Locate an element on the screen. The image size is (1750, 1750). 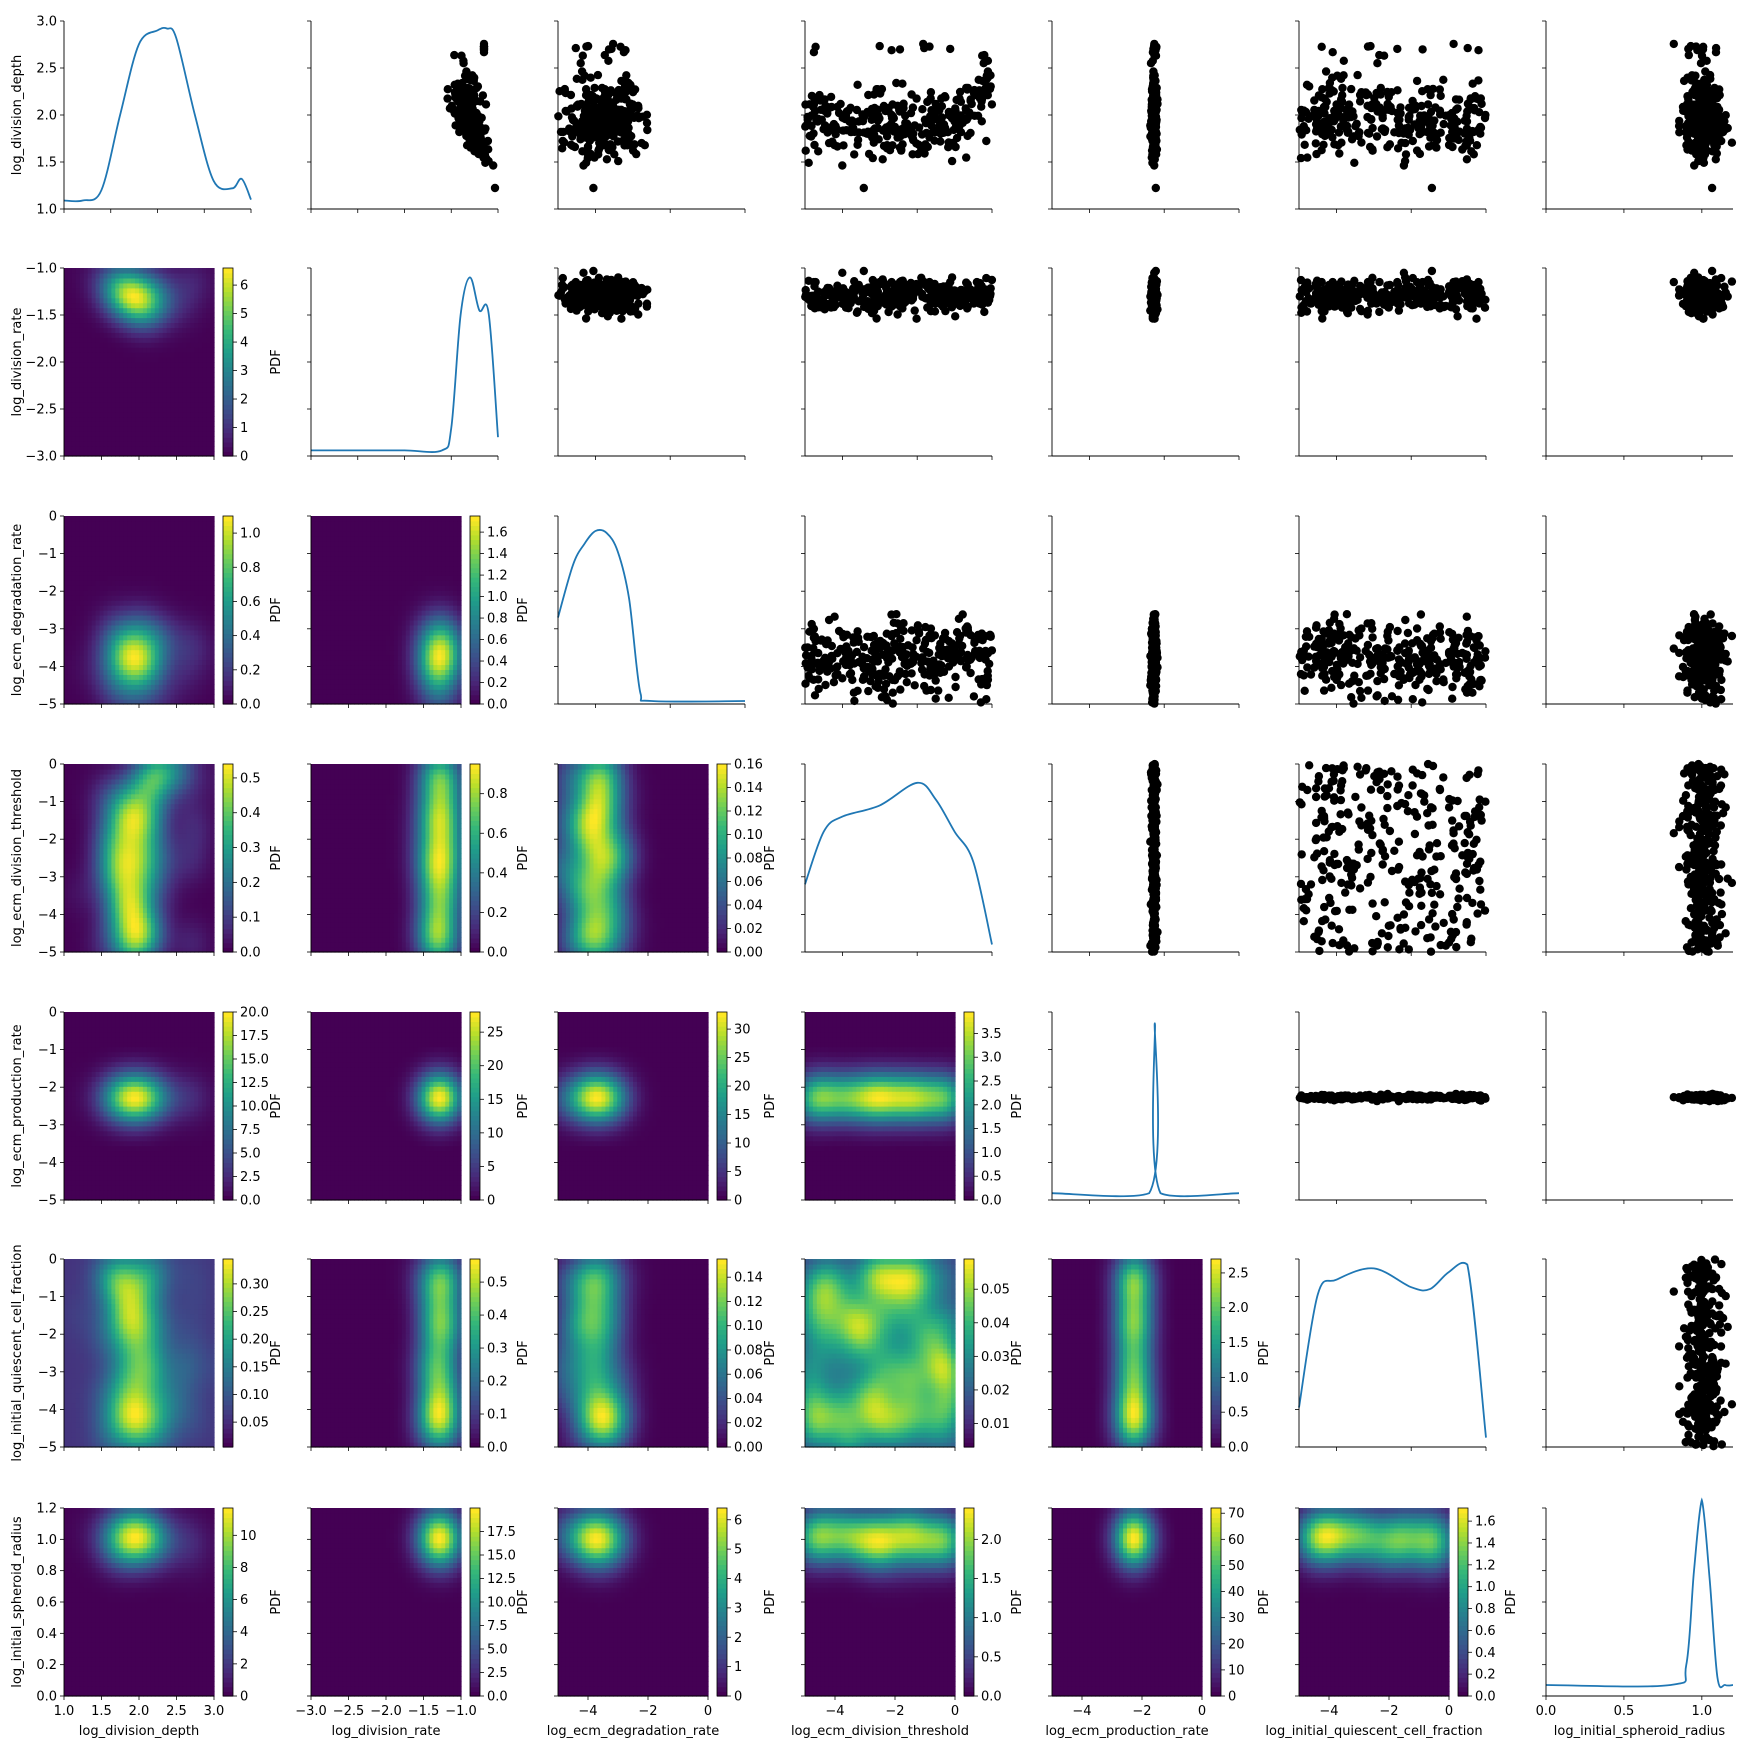
y-tick-label: 2.0 is located at coordinates (46, 116).